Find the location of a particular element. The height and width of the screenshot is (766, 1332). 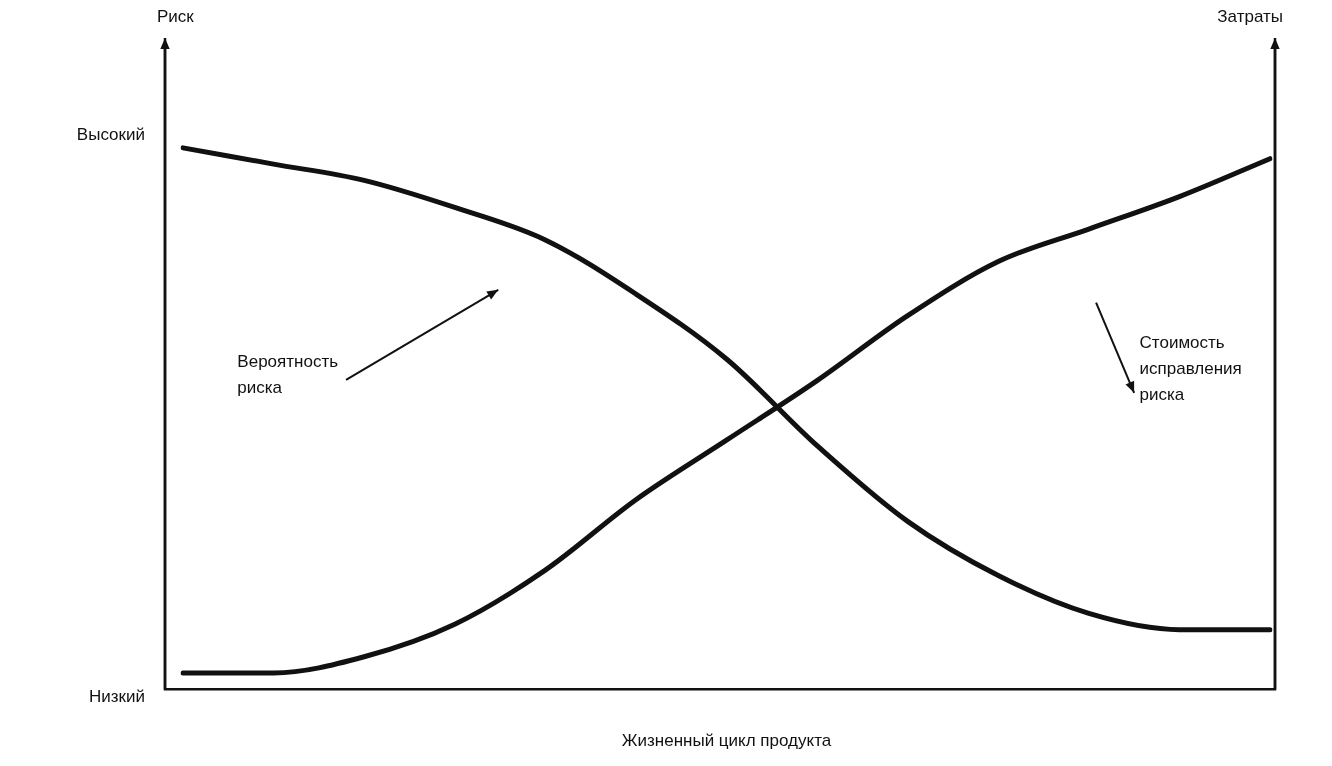

text: Низкий is located at coordinates (117, 696).